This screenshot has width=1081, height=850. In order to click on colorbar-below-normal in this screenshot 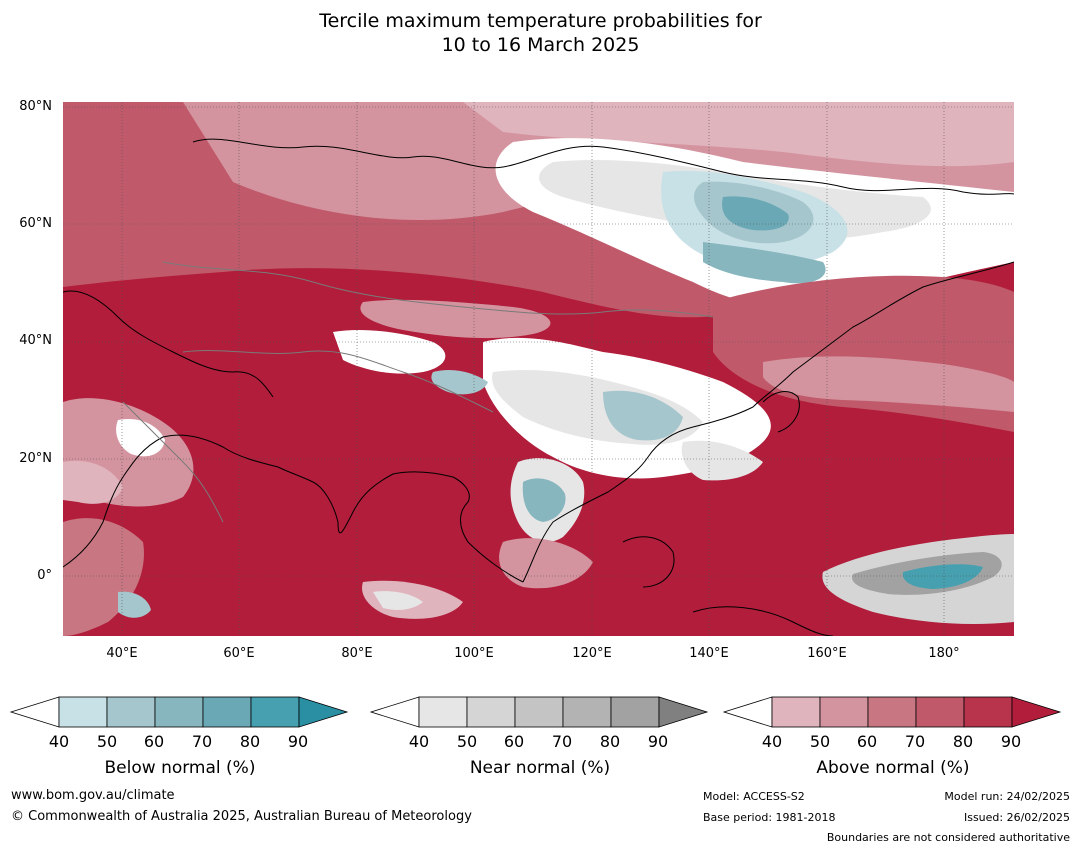, I will do `click(179, 712)`.